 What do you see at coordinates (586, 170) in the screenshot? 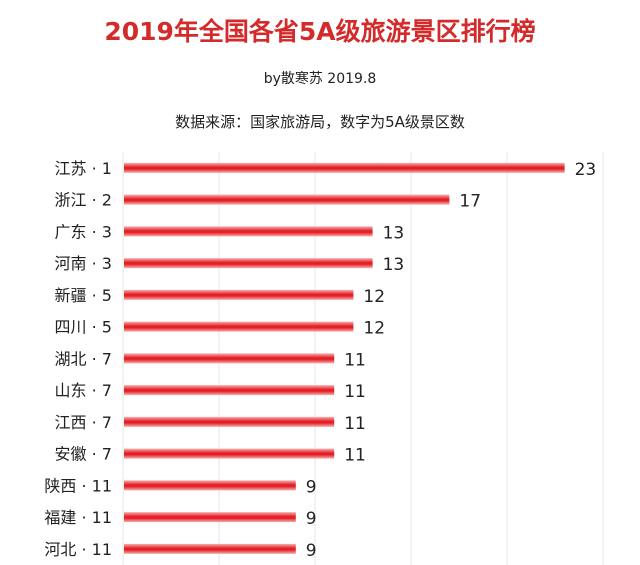
I see `value-label: 23` at bounding box center [586, 170].